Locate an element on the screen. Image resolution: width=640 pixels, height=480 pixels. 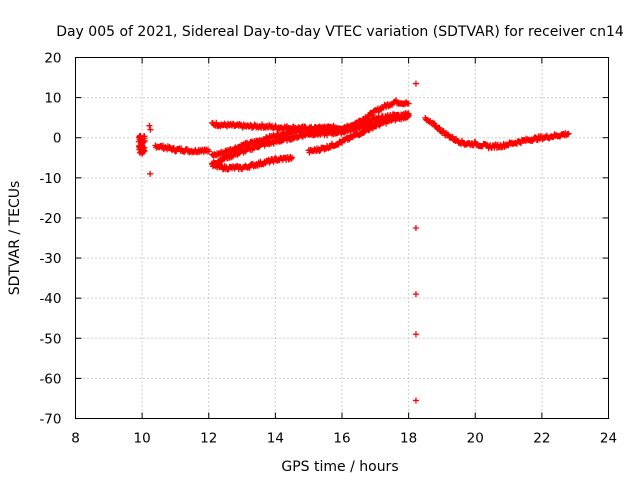
x-tick-label: 8 is located at coordinates (75, 439).